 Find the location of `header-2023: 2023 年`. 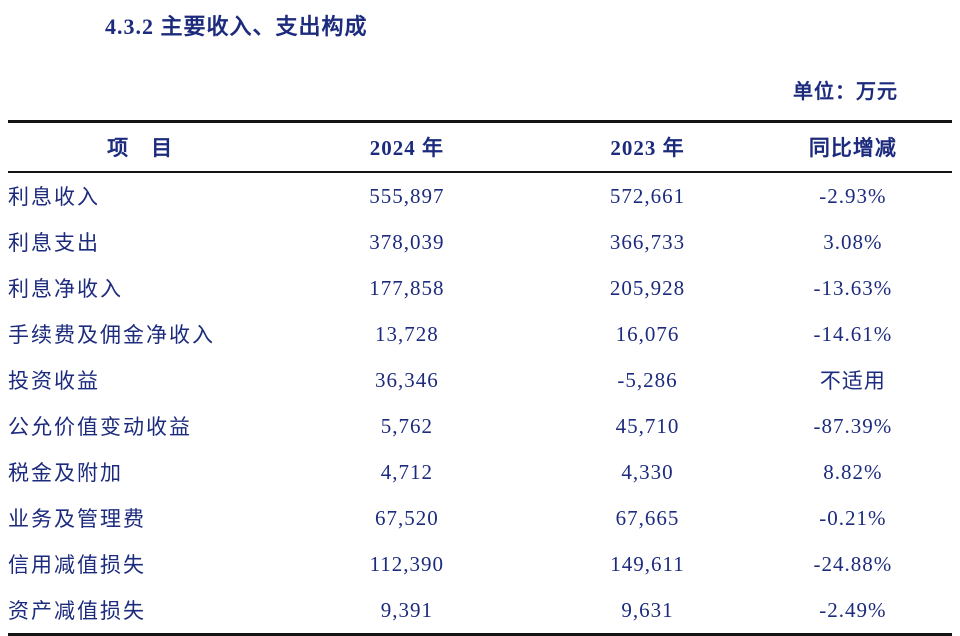

header-2023: 2023 年 is located at coordinates (647, 147).